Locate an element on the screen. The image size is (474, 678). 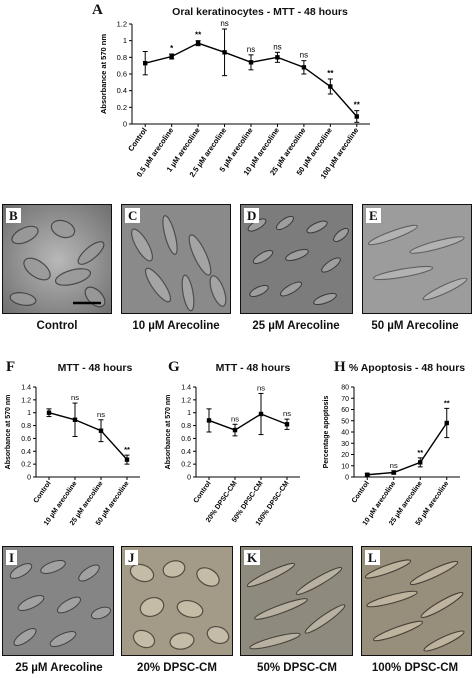
chart-h-title: % Apoptosis - 48 hours is located at coordinates (407, 368).